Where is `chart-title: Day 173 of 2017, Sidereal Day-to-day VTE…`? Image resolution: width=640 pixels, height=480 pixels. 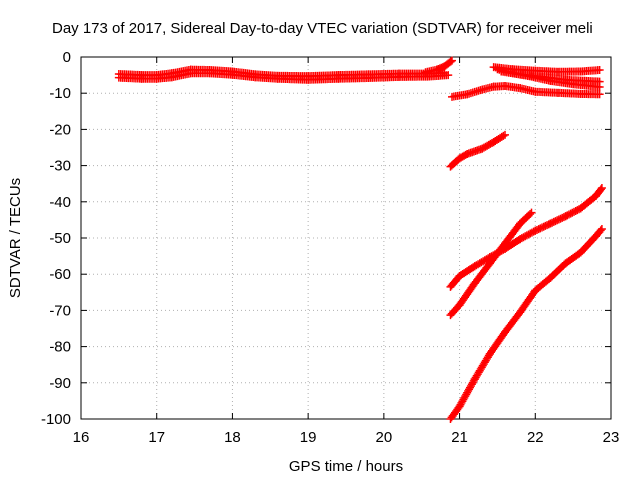 chart-title: Day 173 of 2017, Sidereal Day-to-day VTE… is located at coordinates (322, 28).